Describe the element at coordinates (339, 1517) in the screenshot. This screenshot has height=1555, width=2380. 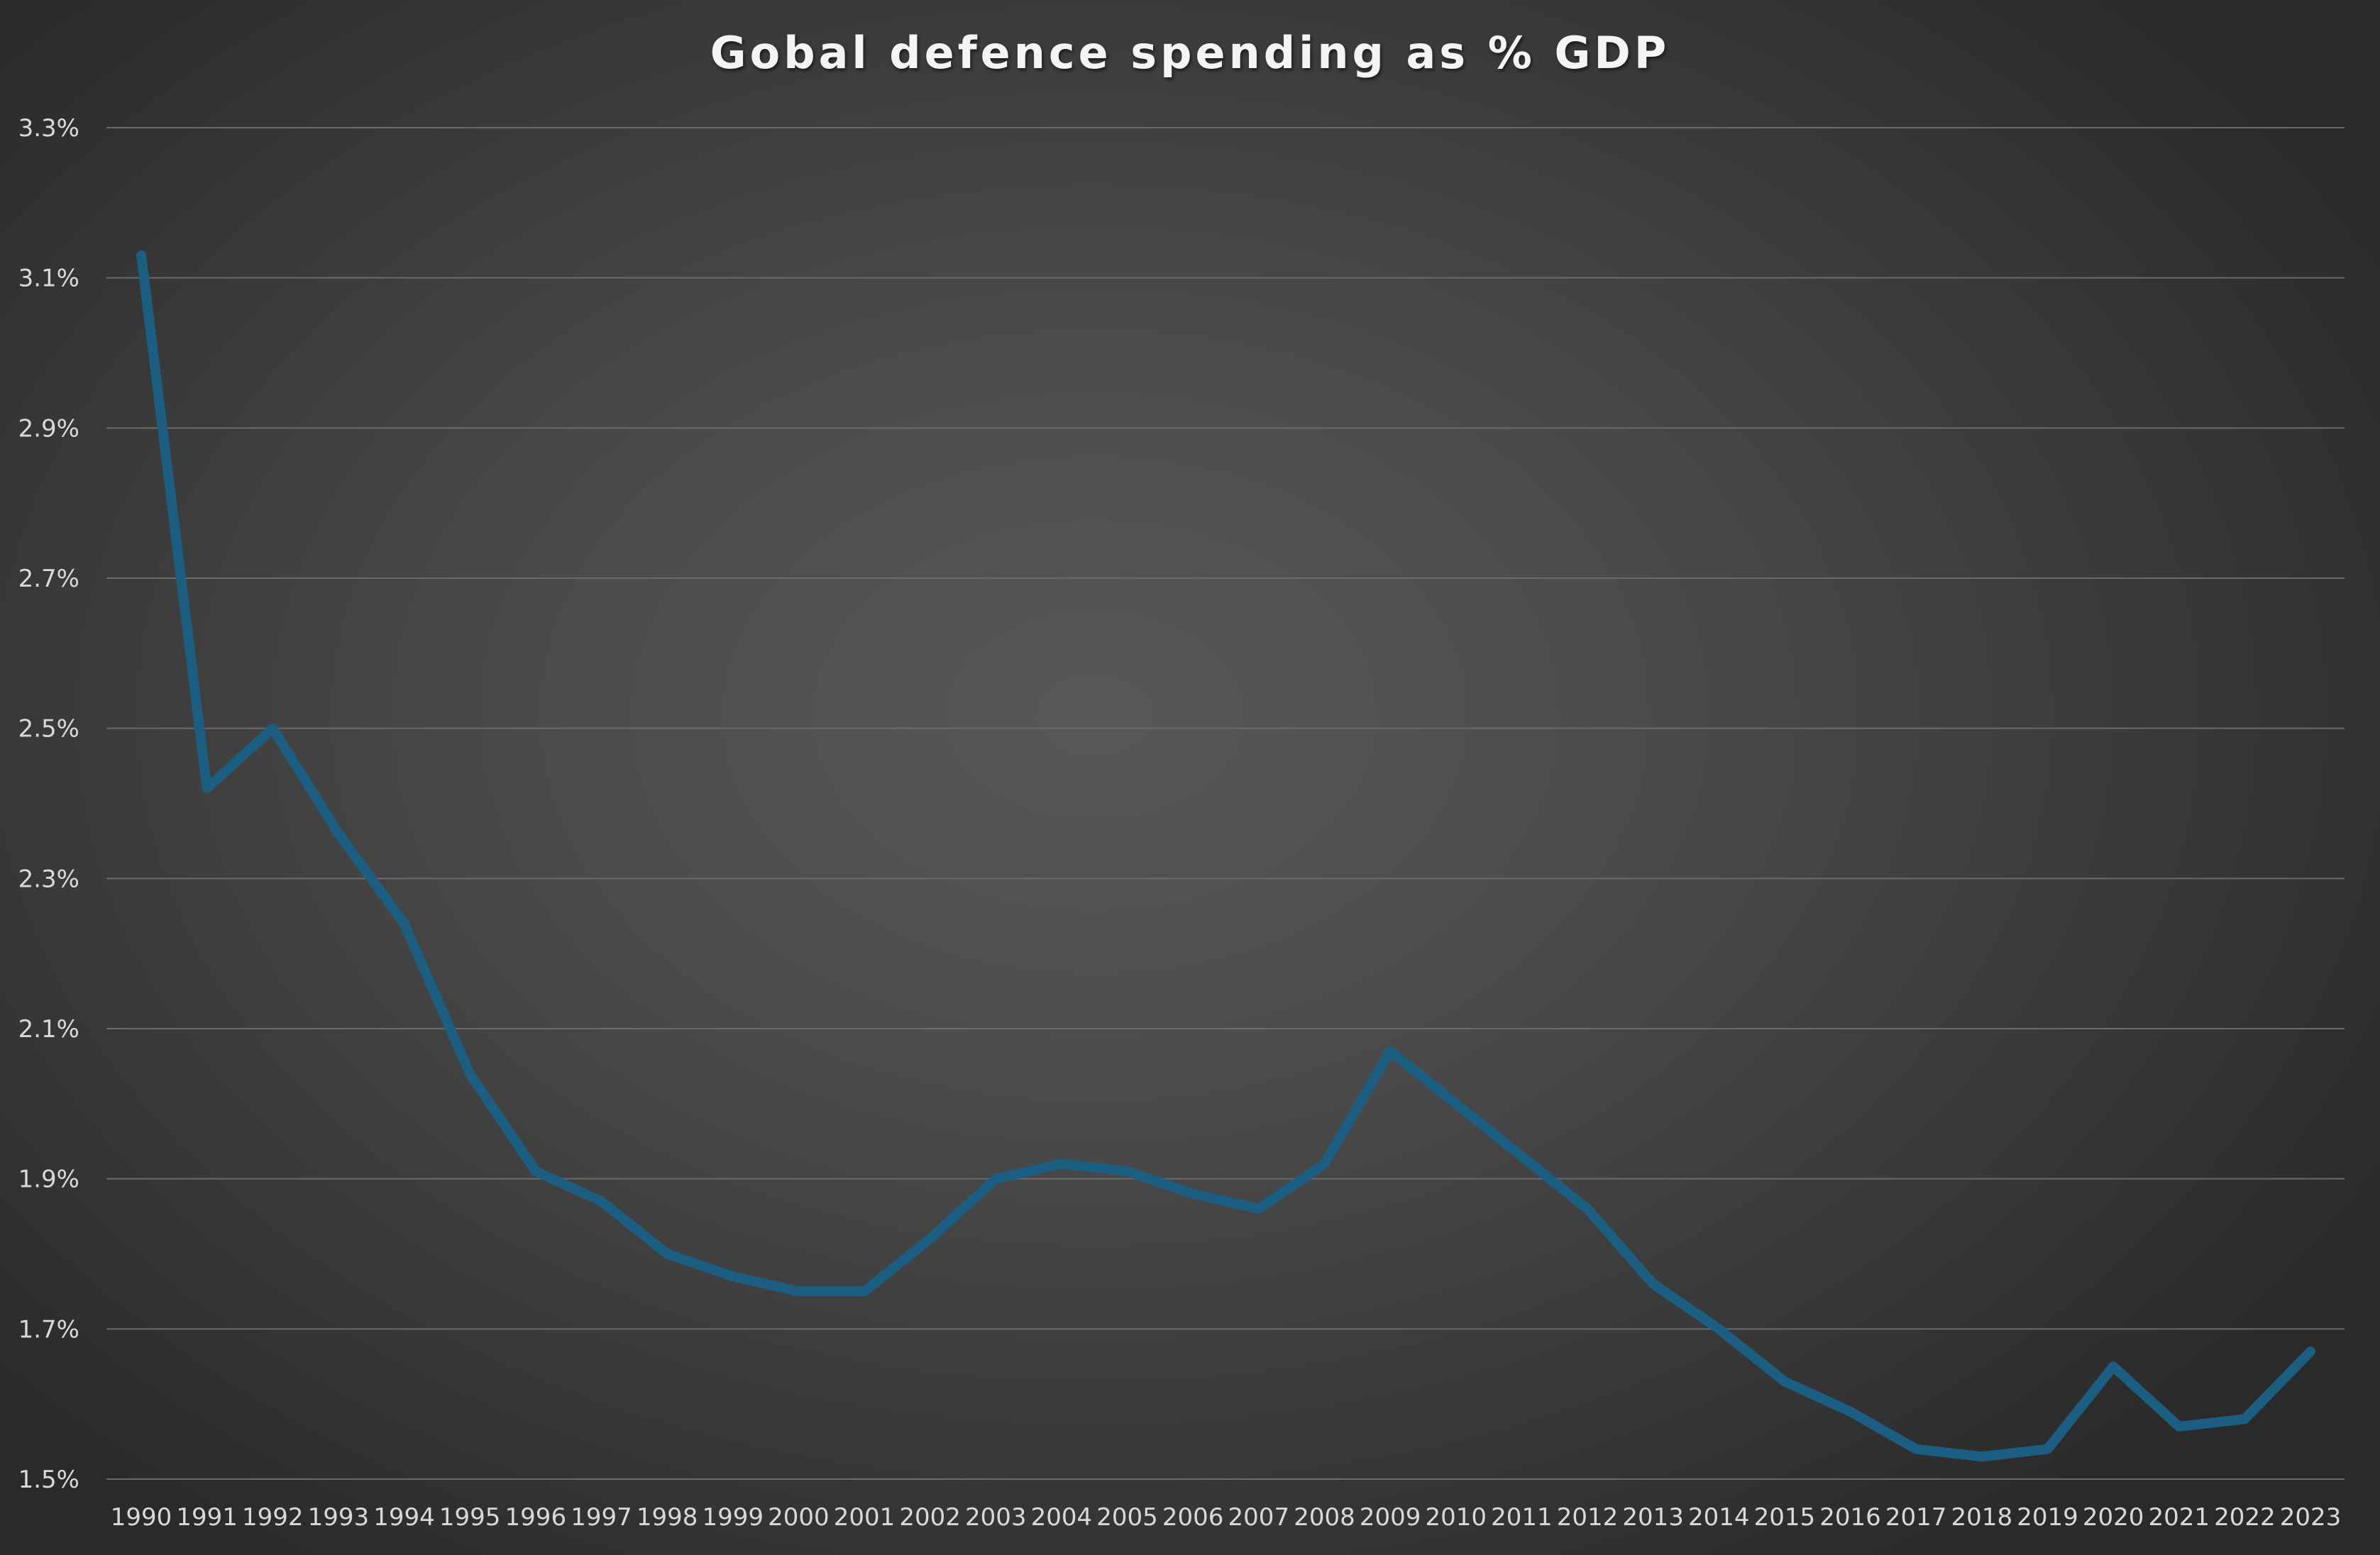
I see `x-tick-label: 1993` at that location.